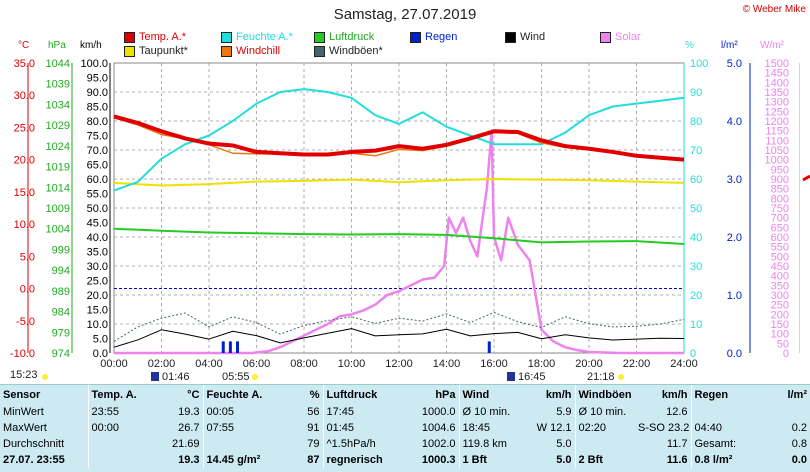 The width and height of the screenshot is (810, 472). I want to click on stats-press-value: 1002.0, so click(438, 444).